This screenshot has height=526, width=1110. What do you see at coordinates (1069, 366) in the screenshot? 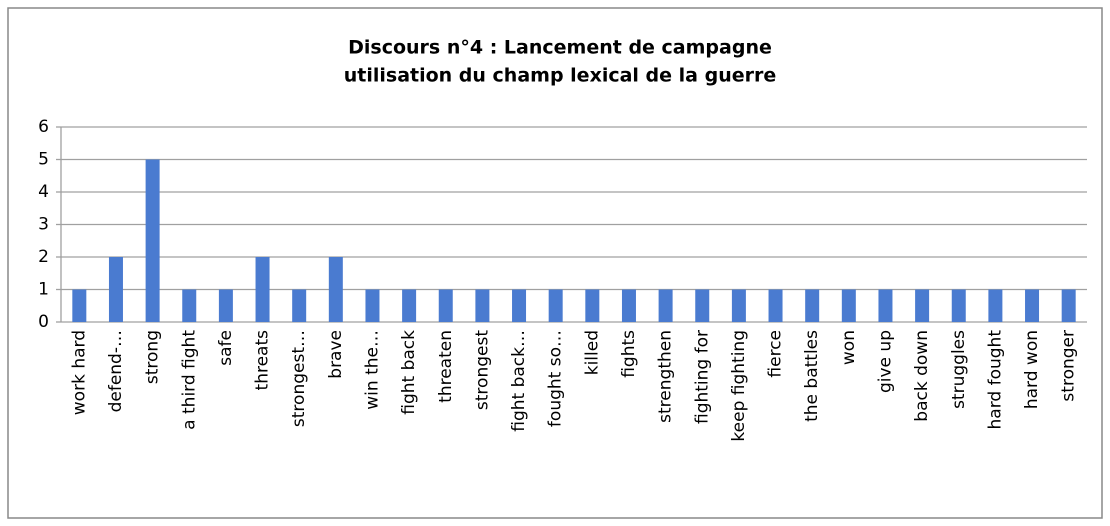
I see `x-tick-label: stronger` at bounding box center [1069, 366].